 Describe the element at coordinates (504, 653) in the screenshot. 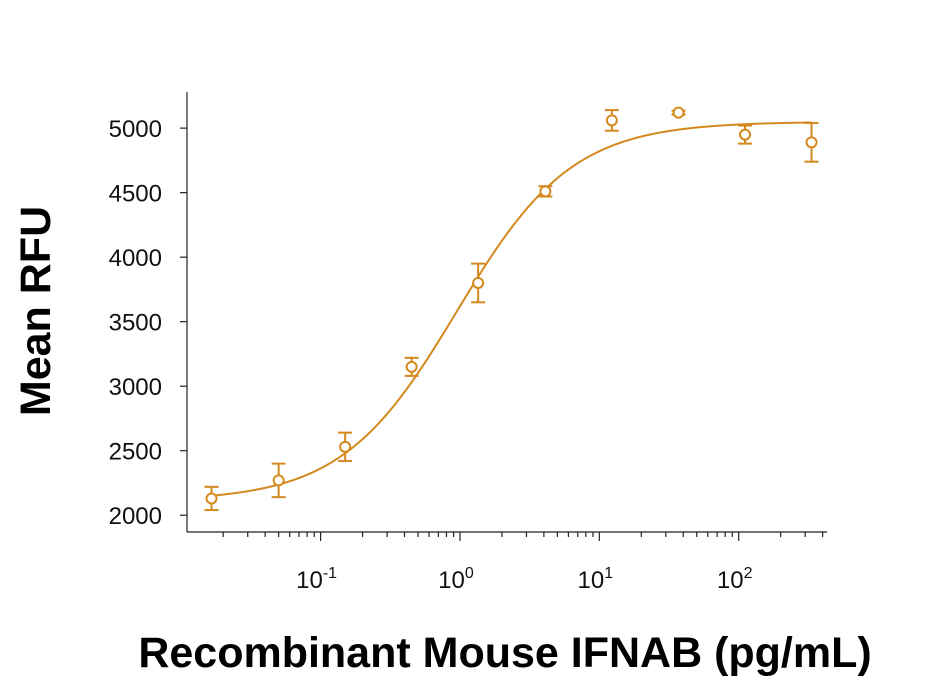

I see `x-axis-title: Recombinant Mouse IFNAB (pg/mL)` at that location.